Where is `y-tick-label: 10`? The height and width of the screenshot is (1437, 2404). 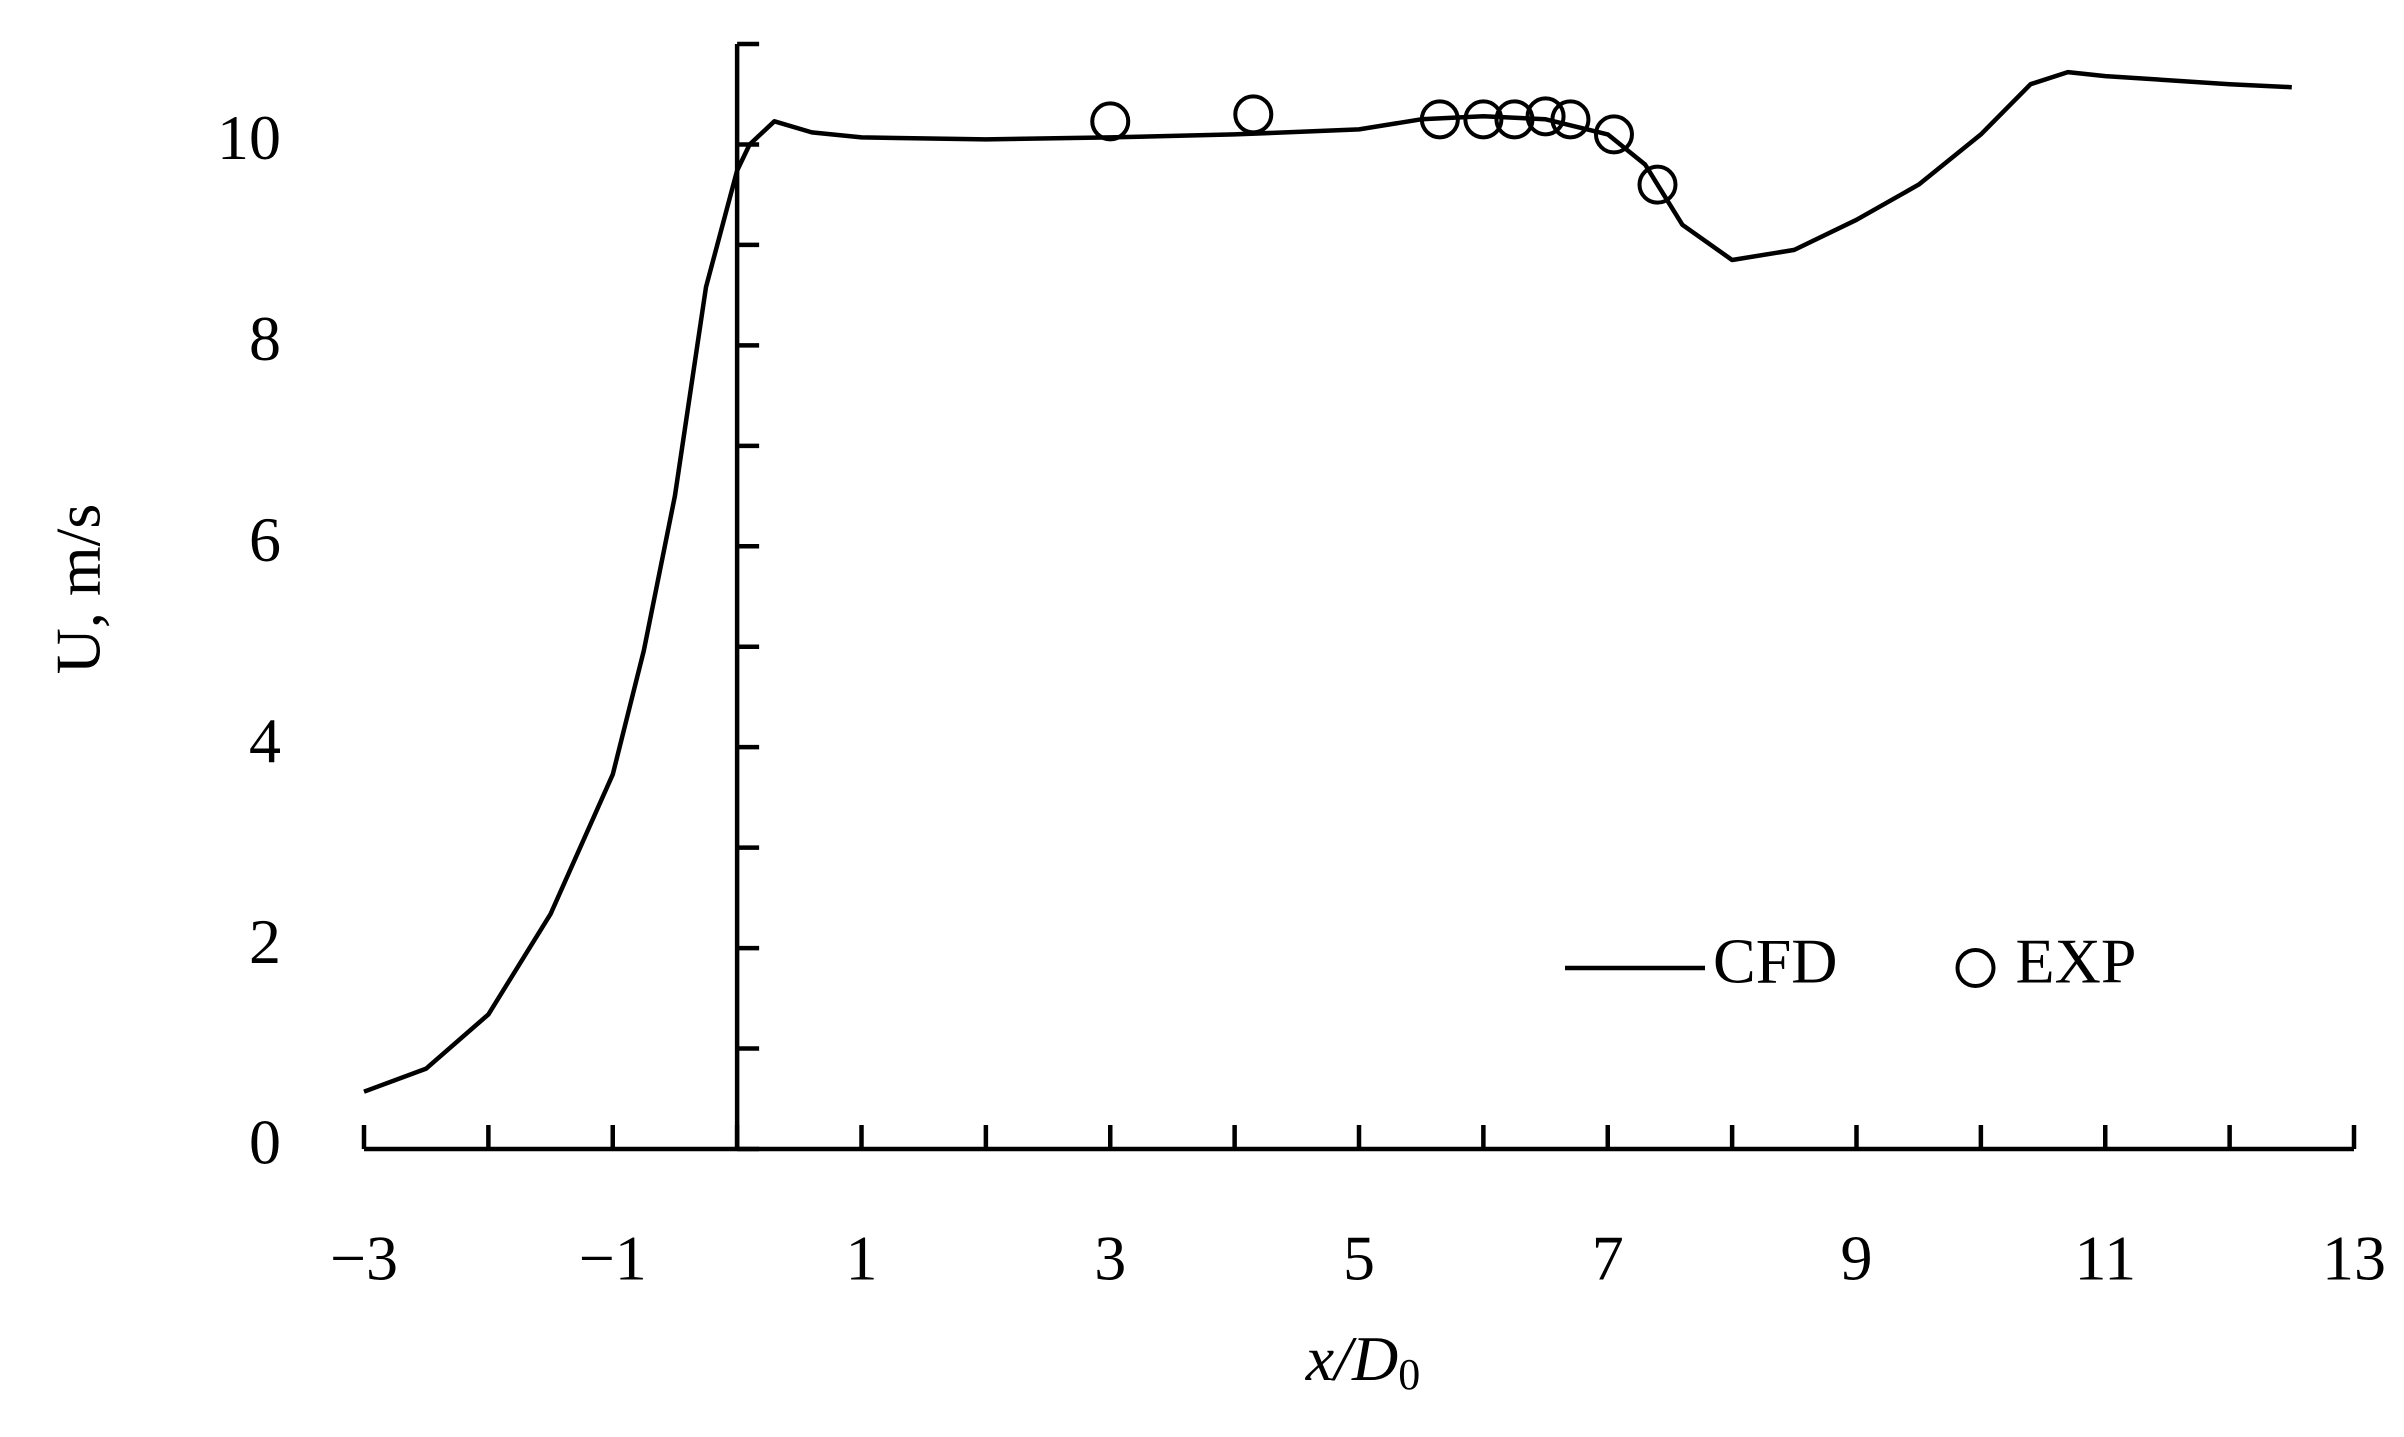 y-tick-label: 10 is located at coordinates (249, 137).